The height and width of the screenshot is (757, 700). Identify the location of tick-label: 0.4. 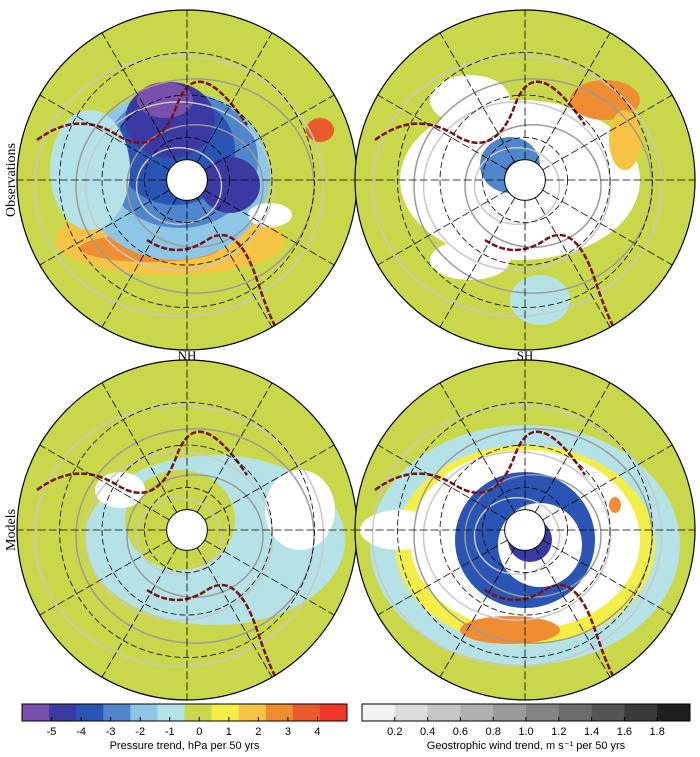
(427, 732).